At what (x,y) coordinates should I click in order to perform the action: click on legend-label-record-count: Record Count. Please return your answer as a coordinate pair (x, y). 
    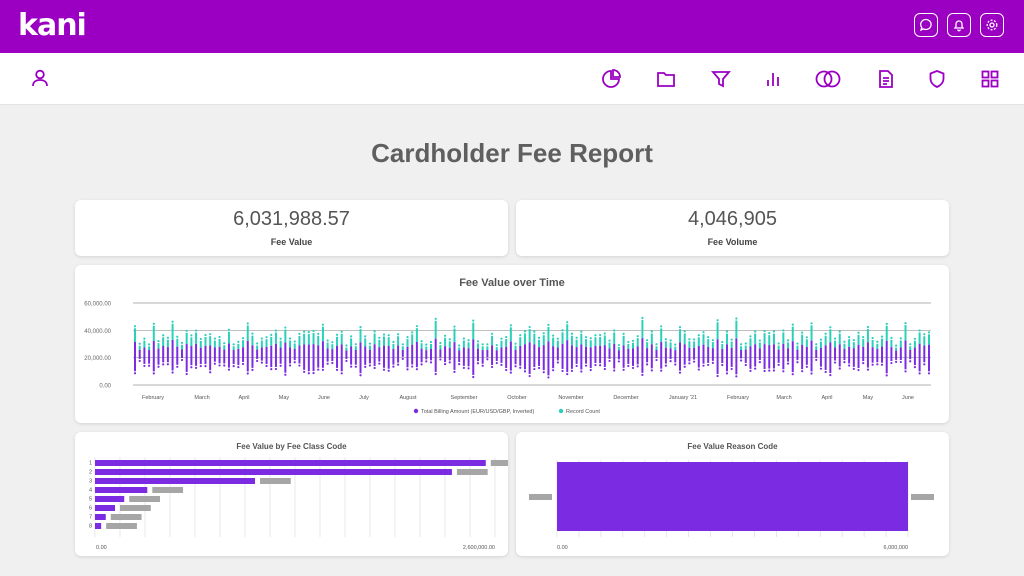
    Looking at the image, I should click on (583, 412).